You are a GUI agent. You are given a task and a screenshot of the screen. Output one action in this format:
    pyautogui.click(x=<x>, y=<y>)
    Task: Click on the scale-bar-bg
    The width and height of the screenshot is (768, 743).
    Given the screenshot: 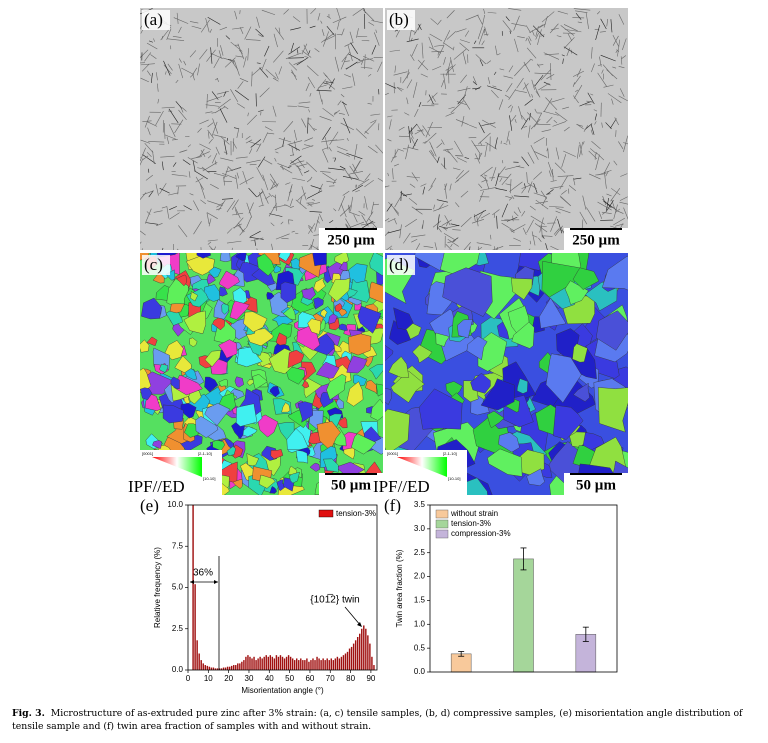 What is the action you would take?
    pyautogui.click(x=596, y=484)
    